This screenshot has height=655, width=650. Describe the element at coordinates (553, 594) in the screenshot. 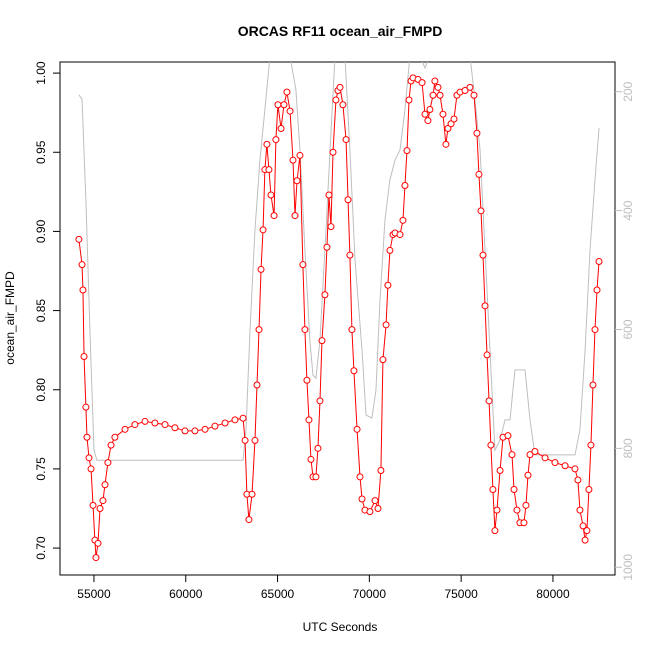

I see `x-tick-label: 80000` at that location.